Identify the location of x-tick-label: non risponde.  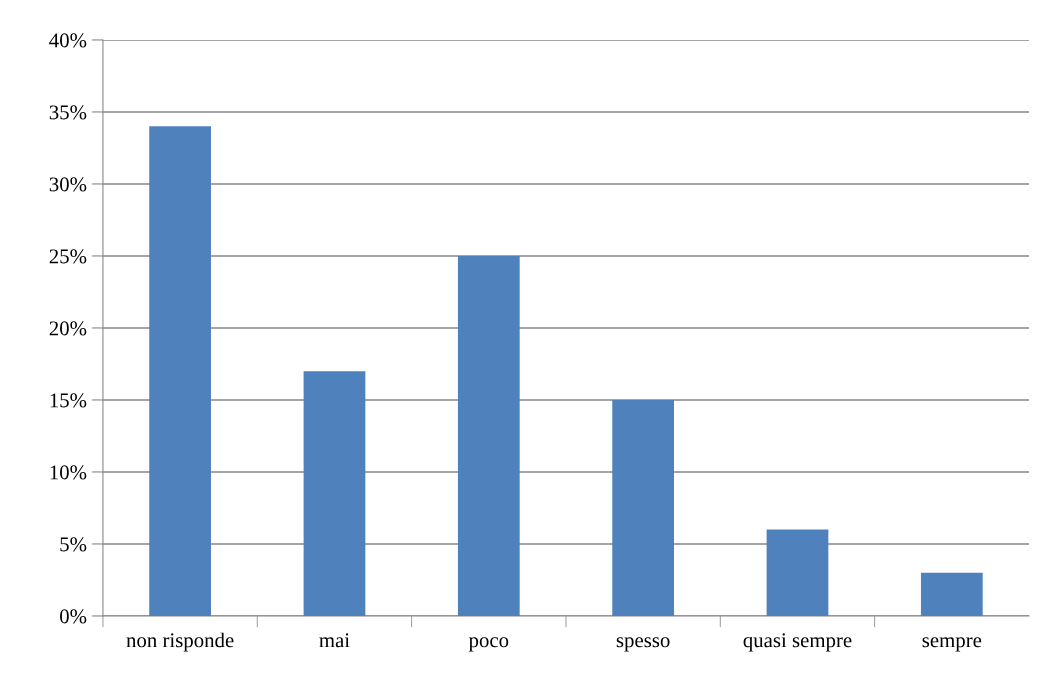
(180, 642).